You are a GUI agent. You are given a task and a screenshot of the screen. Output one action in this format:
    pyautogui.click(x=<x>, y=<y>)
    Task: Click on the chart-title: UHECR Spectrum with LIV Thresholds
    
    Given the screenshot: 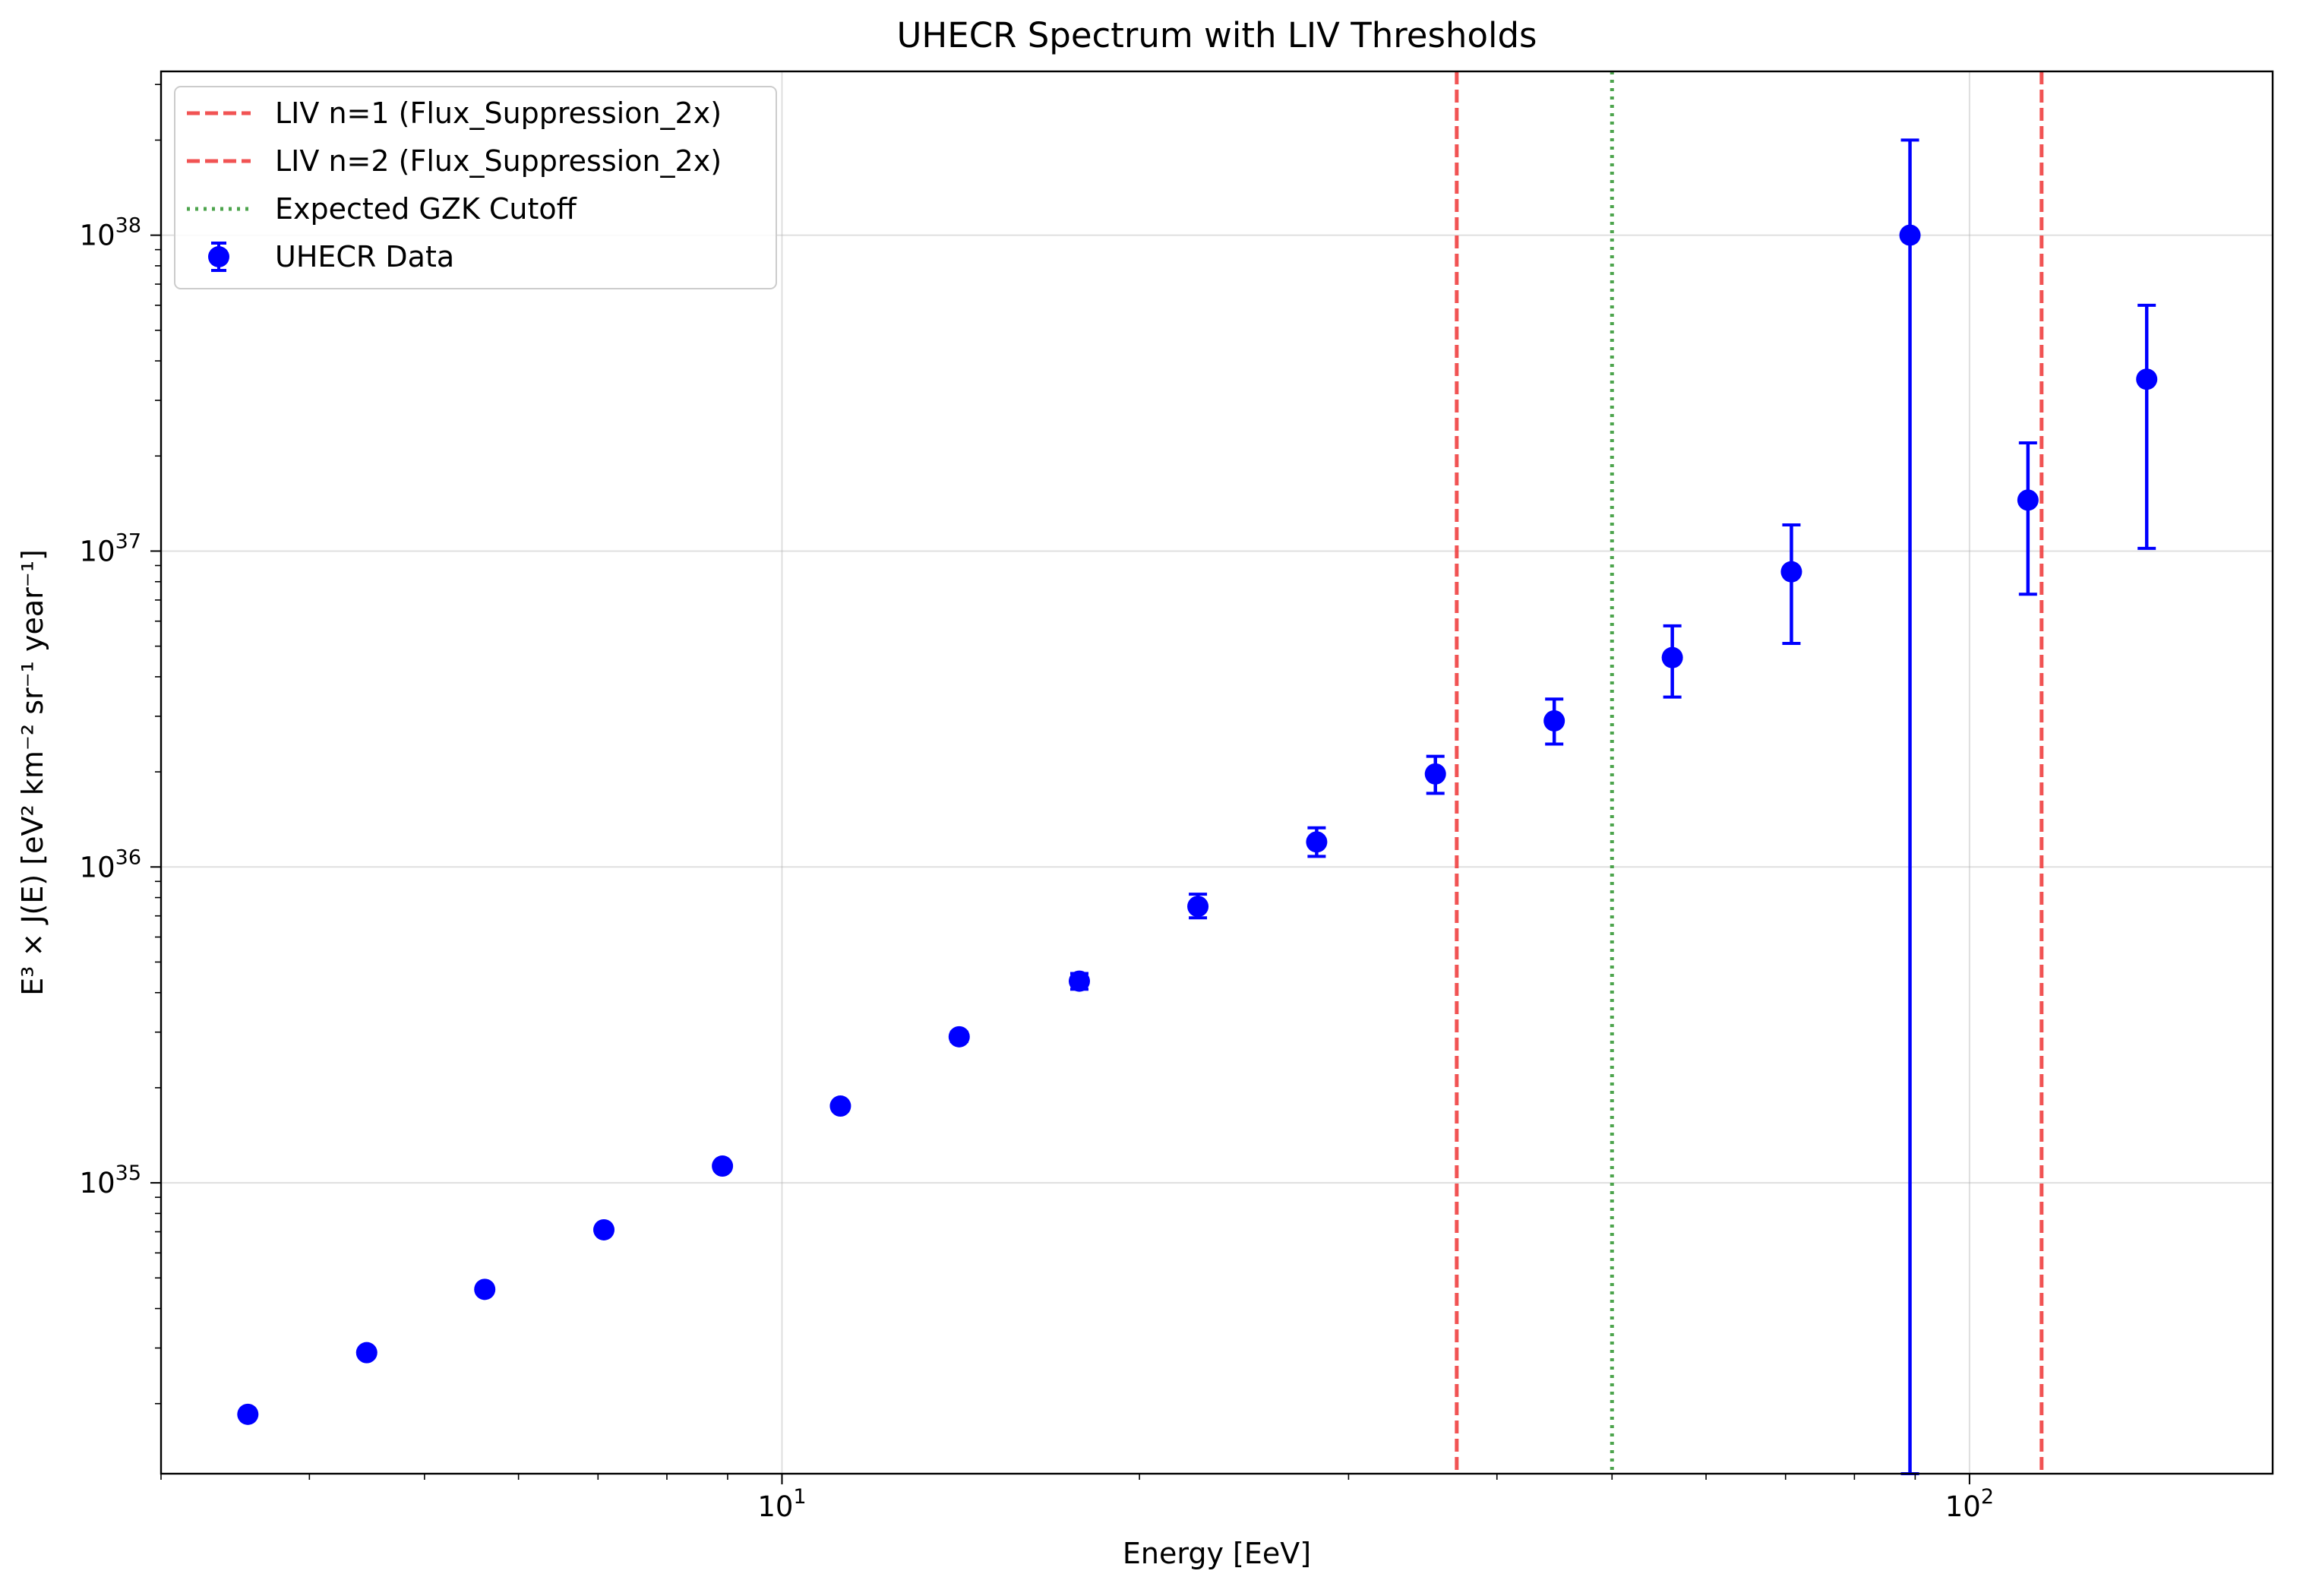 What is the action you would take?
    pyautogui.click(x=1217, y=35)
    